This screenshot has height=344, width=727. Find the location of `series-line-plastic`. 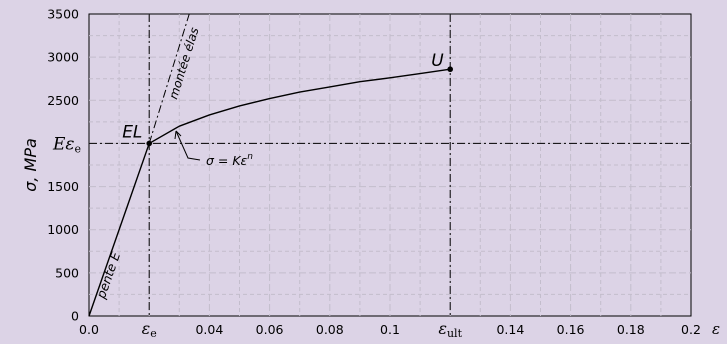

series-line-plastic is located at coordinates (299, 106).